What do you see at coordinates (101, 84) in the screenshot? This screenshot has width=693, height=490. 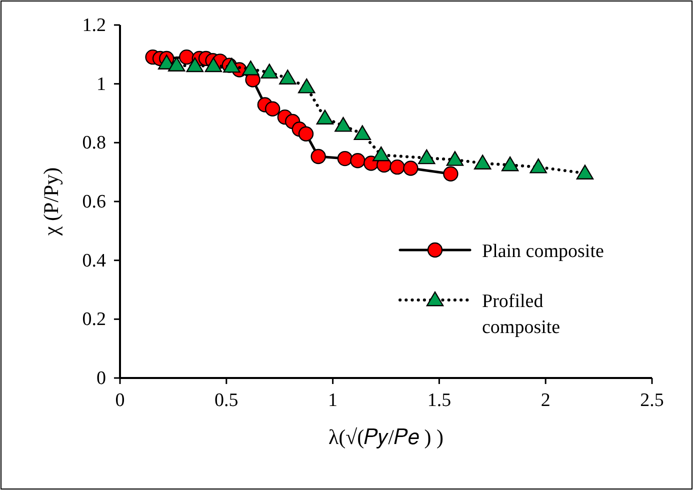 I see `y-tick-label: 1` at bounding box center [101, 84].